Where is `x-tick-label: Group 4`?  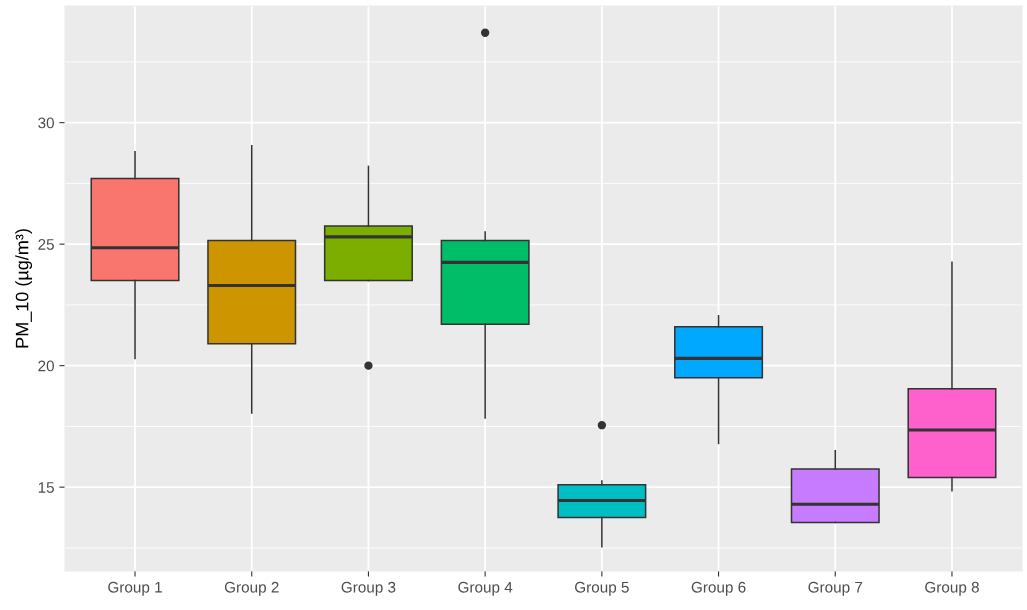 x-tick-label: Group 4 is located at coordinates (485, 588).